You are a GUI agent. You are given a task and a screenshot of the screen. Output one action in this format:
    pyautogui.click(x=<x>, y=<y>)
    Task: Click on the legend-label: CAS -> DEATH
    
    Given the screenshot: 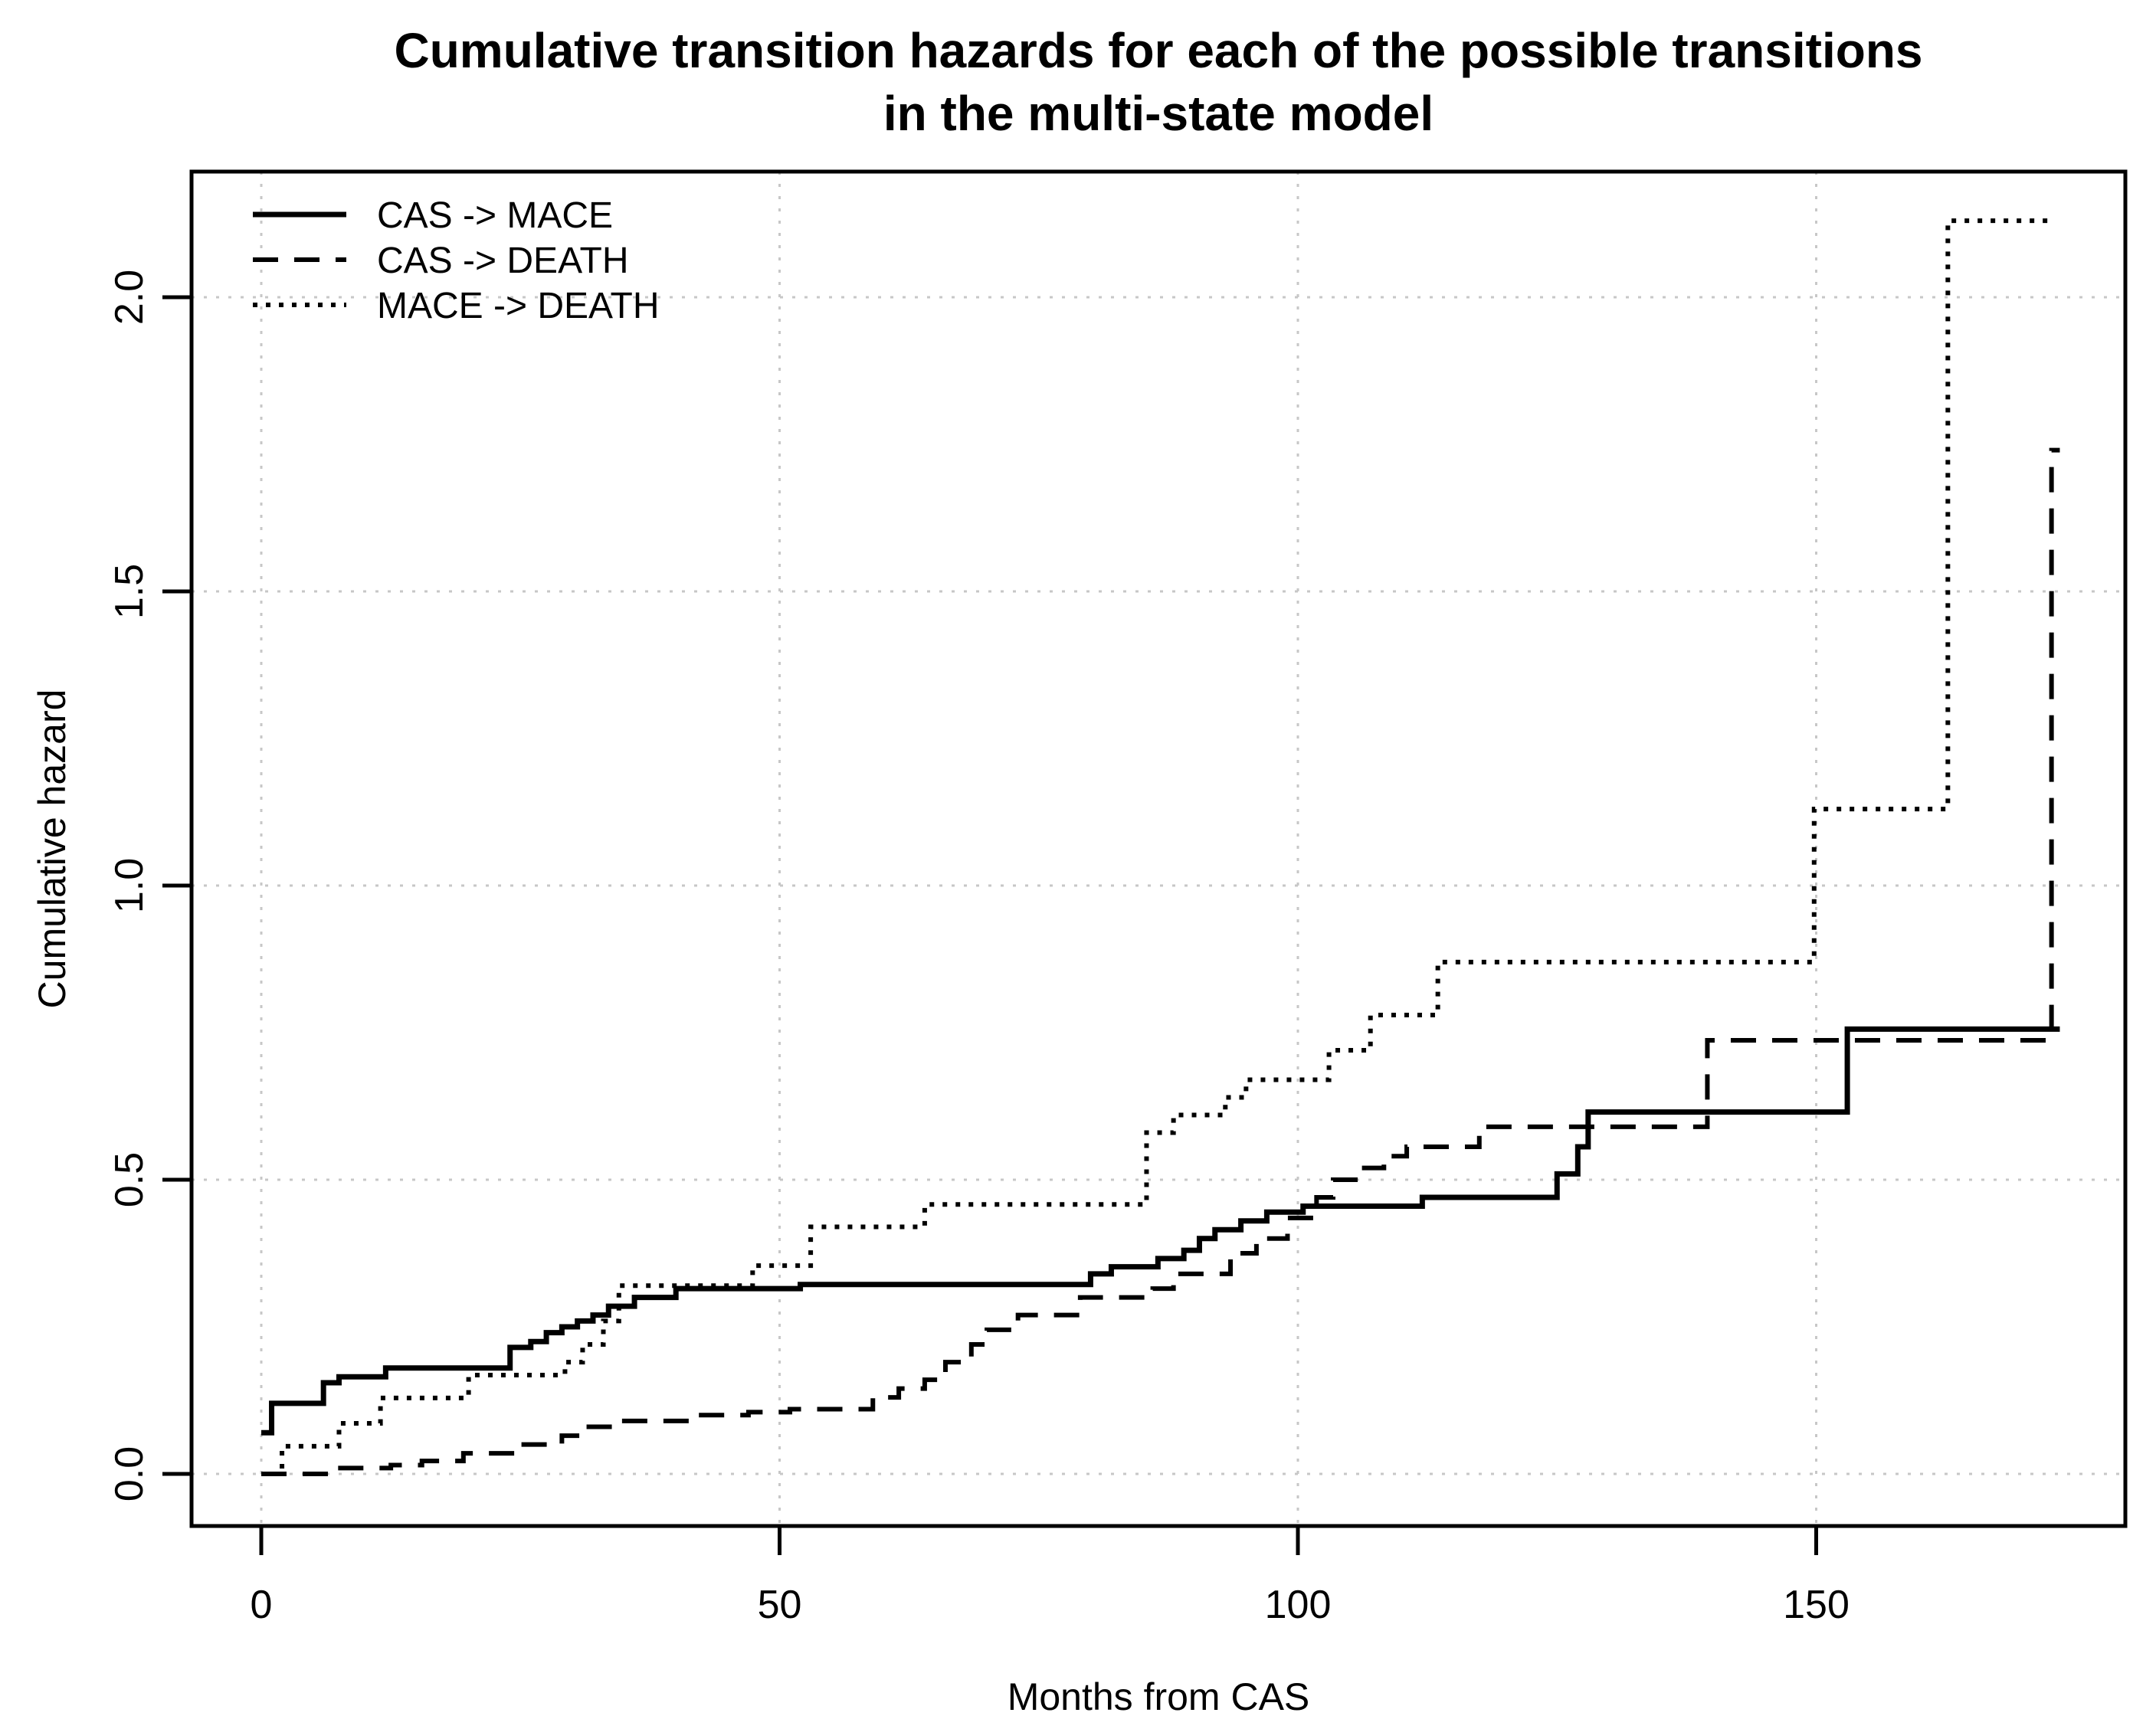 What is the action you would take?
    pyautogui.click(x=503, y=261)
    